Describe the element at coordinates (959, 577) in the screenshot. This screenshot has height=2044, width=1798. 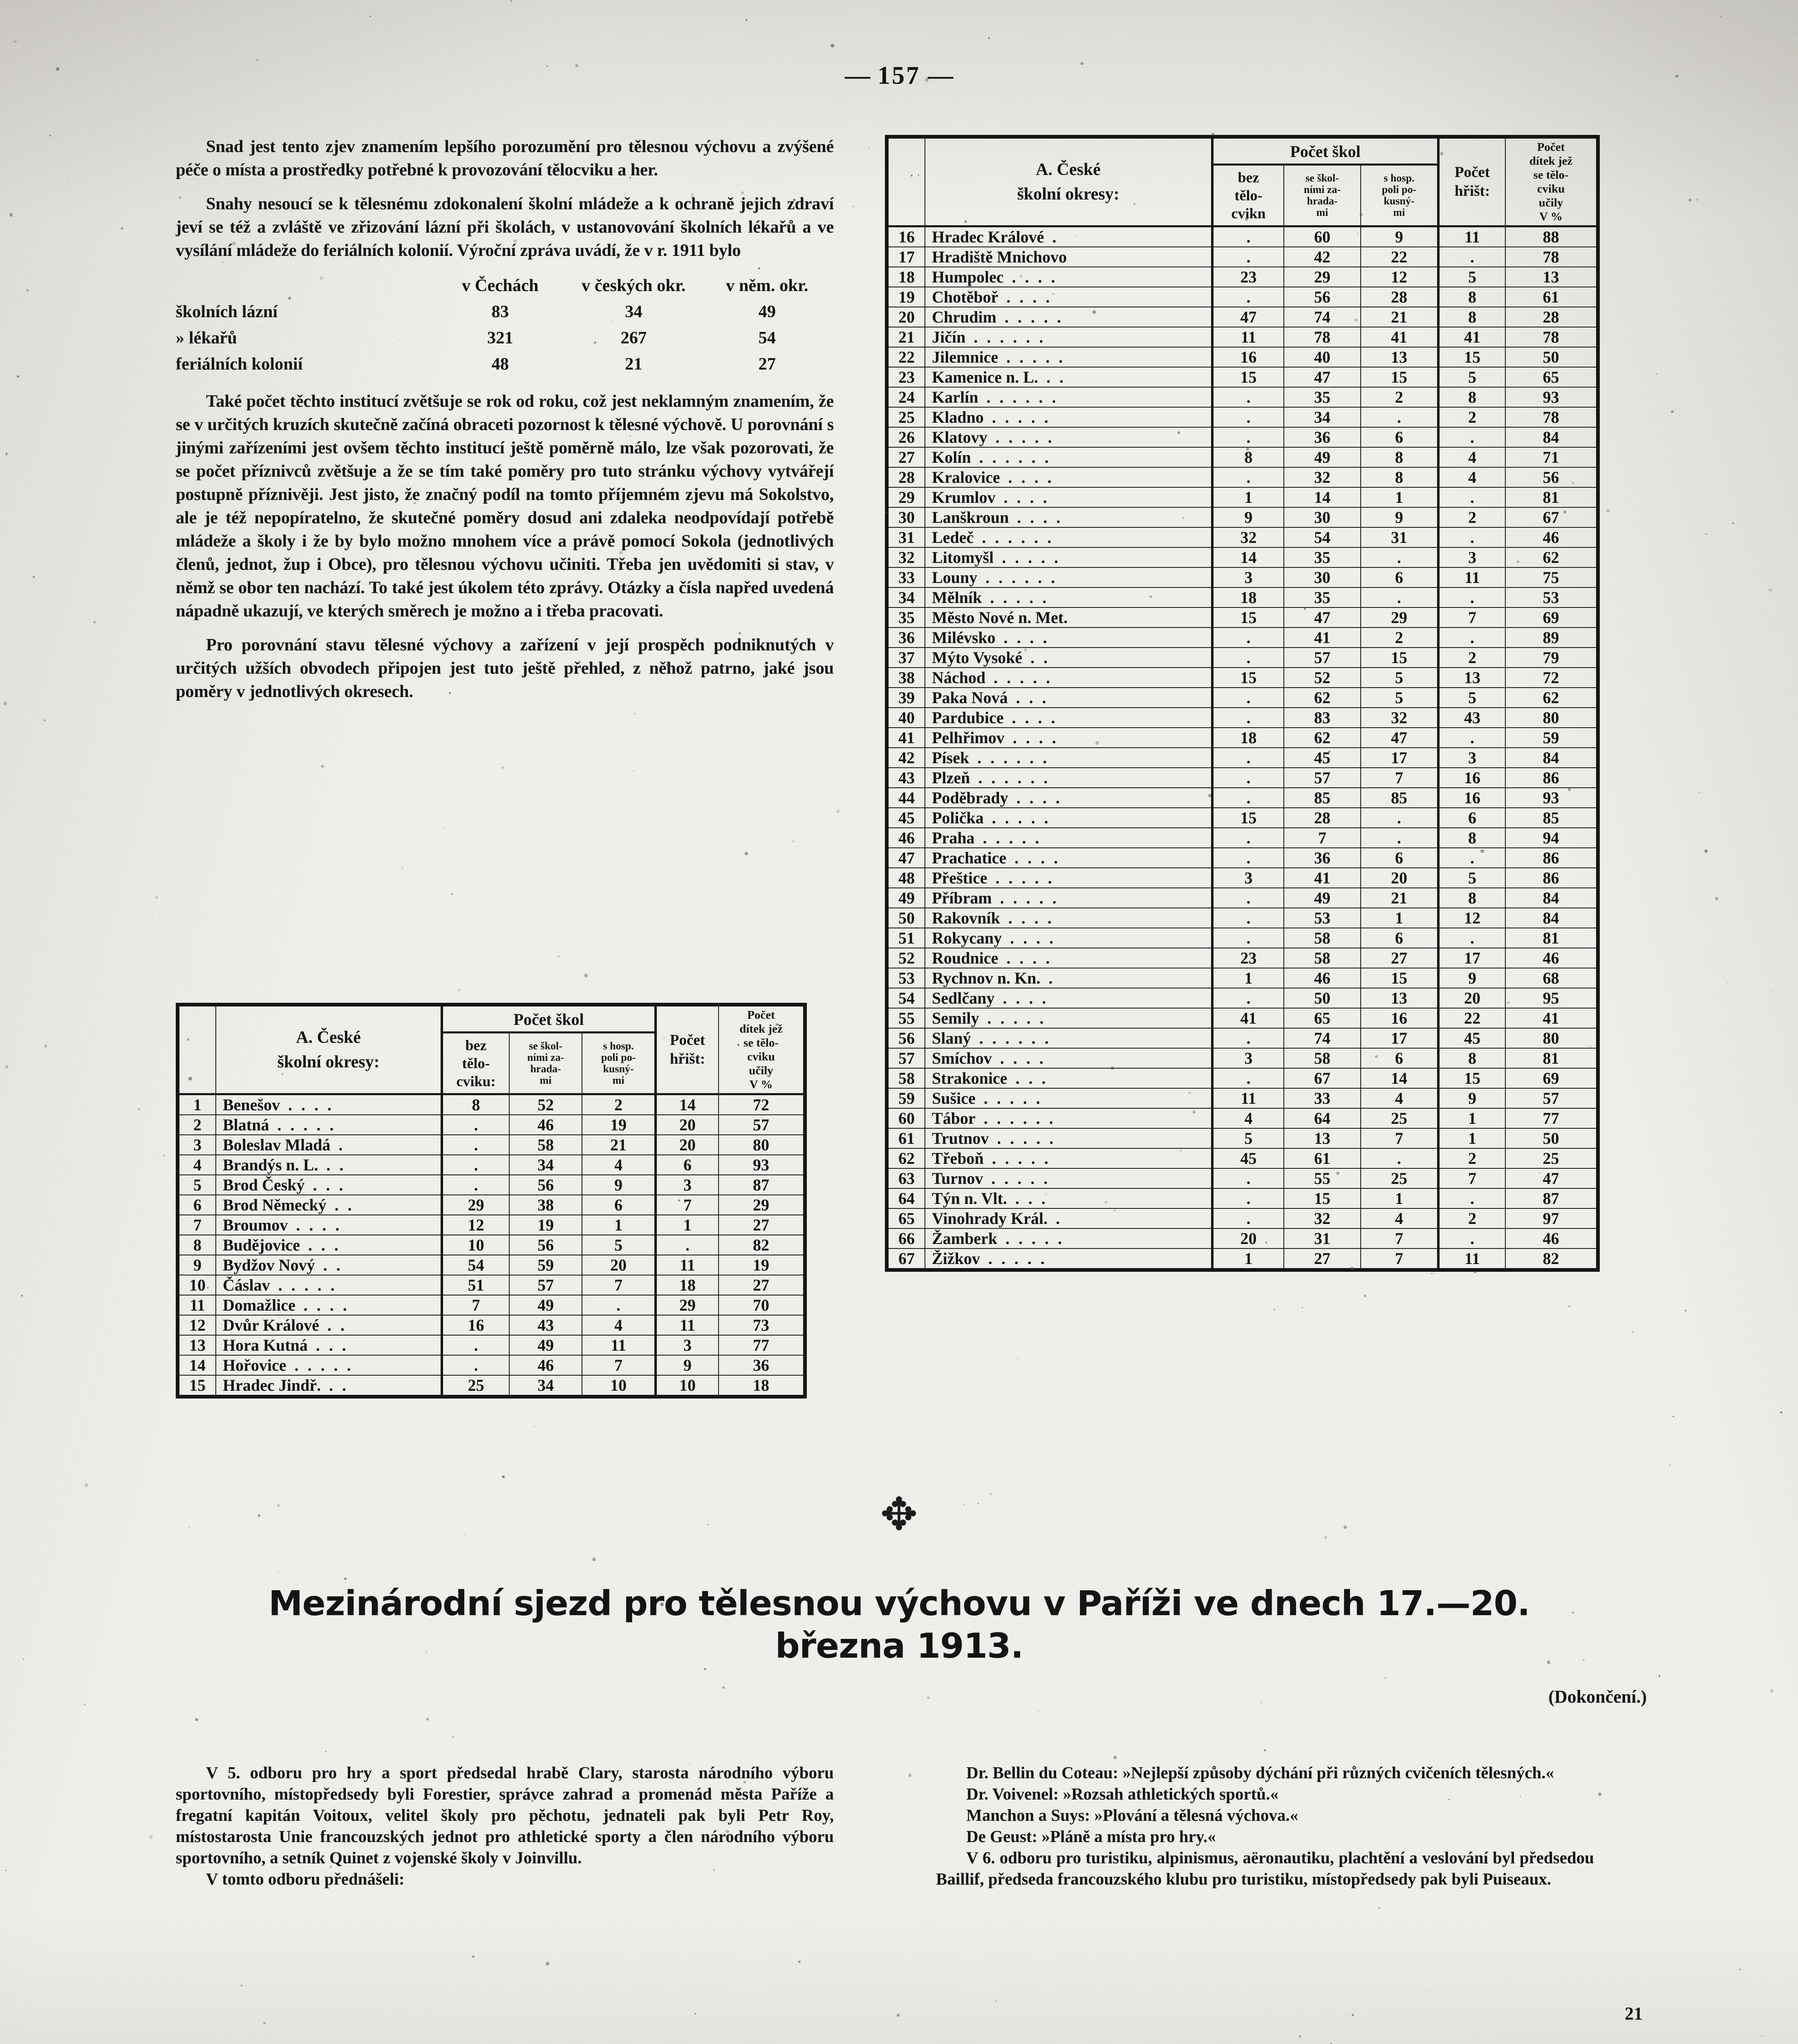
I see `district-label: Louny` at that location.